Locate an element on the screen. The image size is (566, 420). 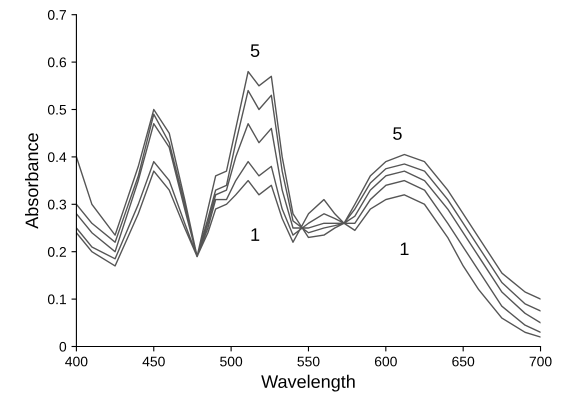
y-axis-title: Absorbance is located at coordinates (31, 181).